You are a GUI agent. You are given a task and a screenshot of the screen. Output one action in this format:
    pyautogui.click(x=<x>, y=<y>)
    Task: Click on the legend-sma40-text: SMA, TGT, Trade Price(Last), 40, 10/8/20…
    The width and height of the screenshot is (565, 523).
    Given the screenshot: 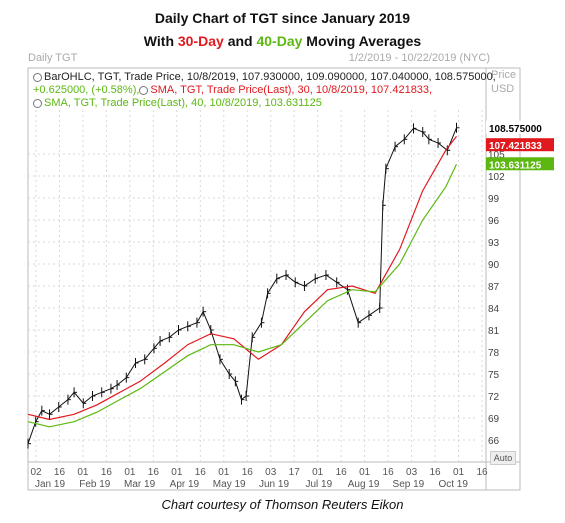 What is the action you would take?
    pyautogui.click(x=183, y=103)
    